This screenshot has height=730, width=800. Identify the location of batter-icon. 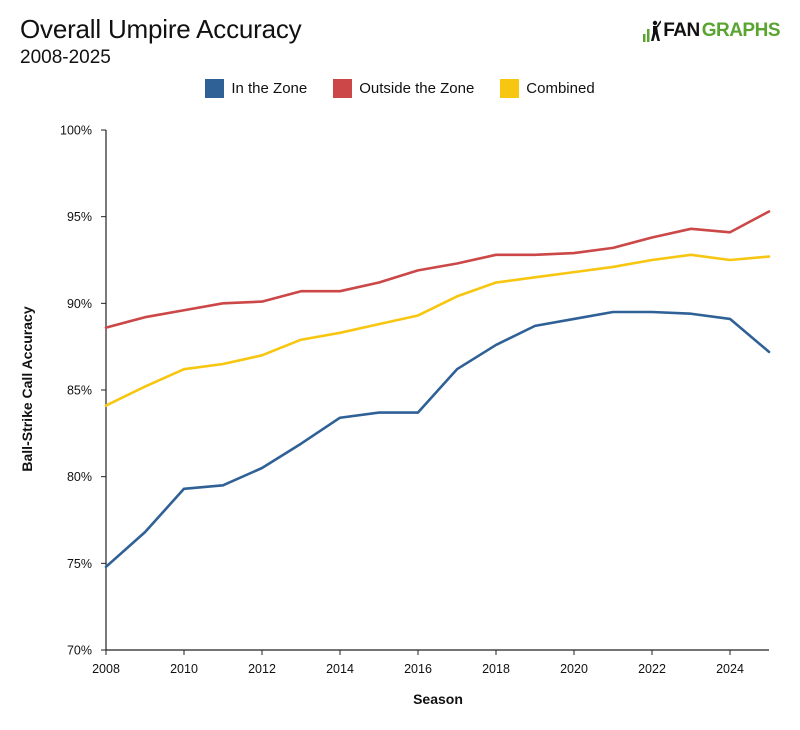
(652, 31).